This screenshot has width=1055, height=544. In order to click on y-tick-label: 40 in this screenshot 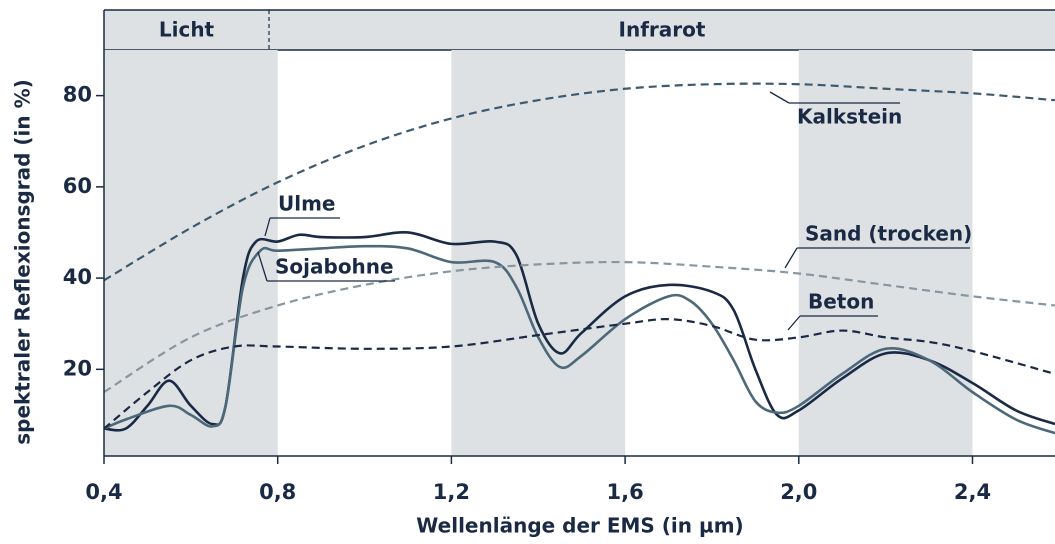, I will do `click(77, 277)`.